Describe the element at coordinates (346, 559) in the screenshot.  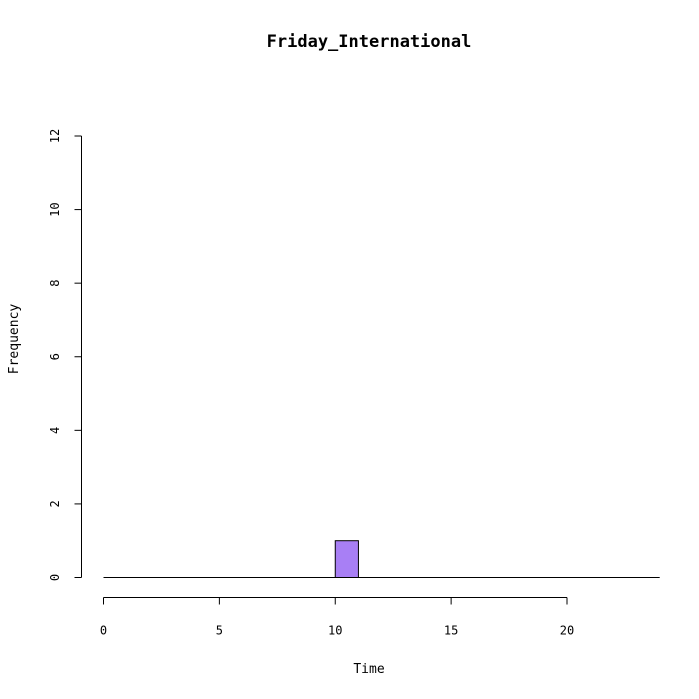
I see `histogram-bar` at that location.